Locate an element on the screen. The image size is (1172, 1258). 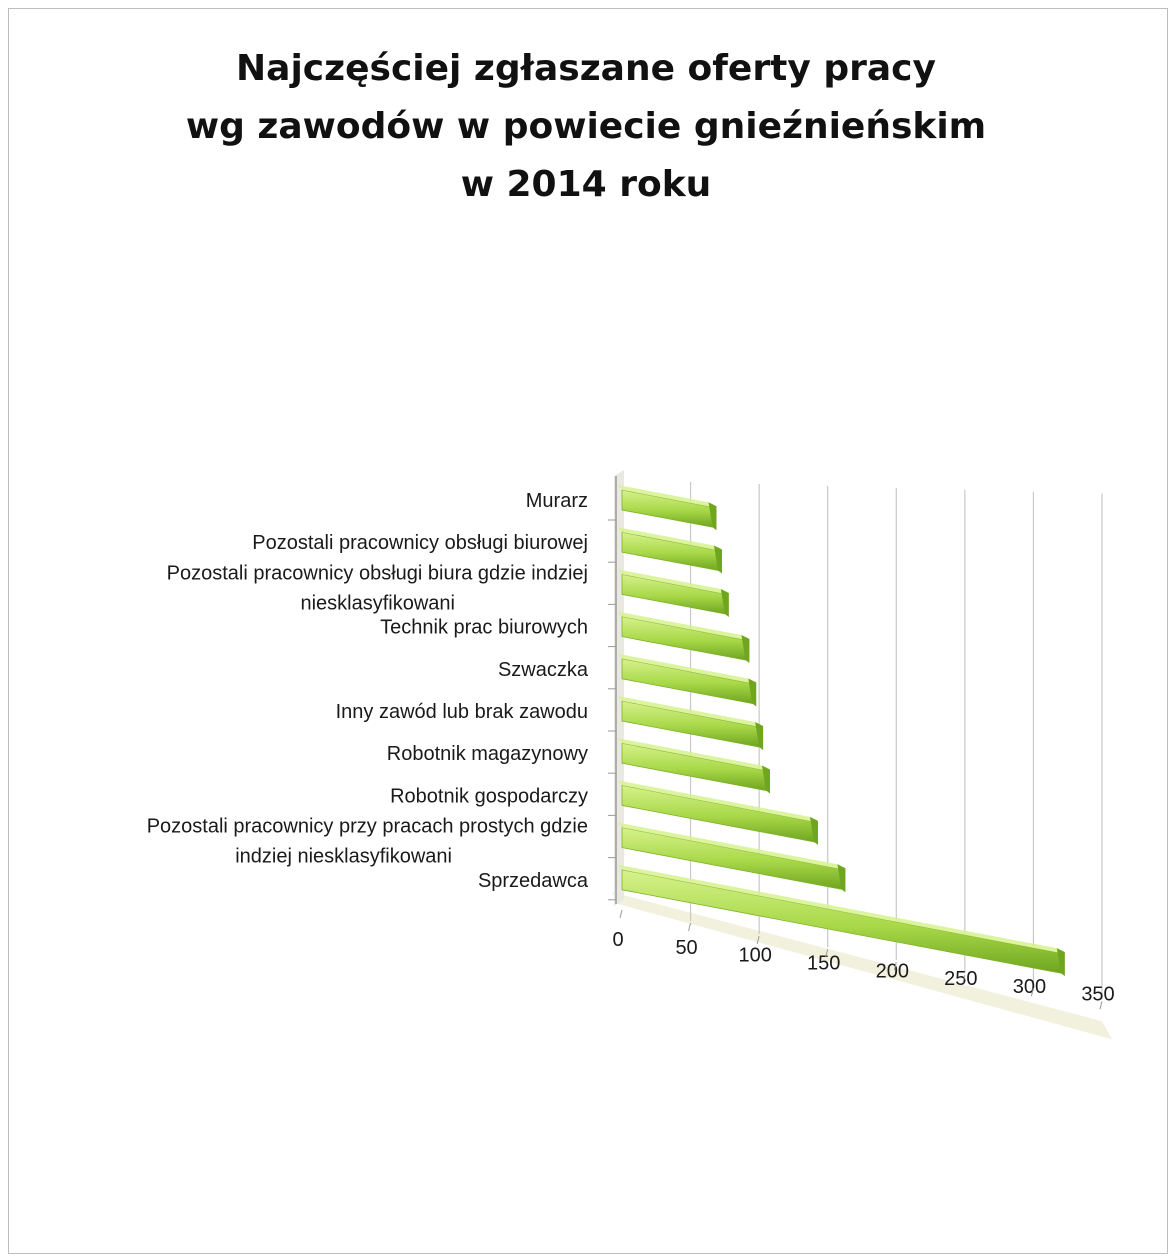
x-tick-label: 350 is located at coordinates (1097, 995).